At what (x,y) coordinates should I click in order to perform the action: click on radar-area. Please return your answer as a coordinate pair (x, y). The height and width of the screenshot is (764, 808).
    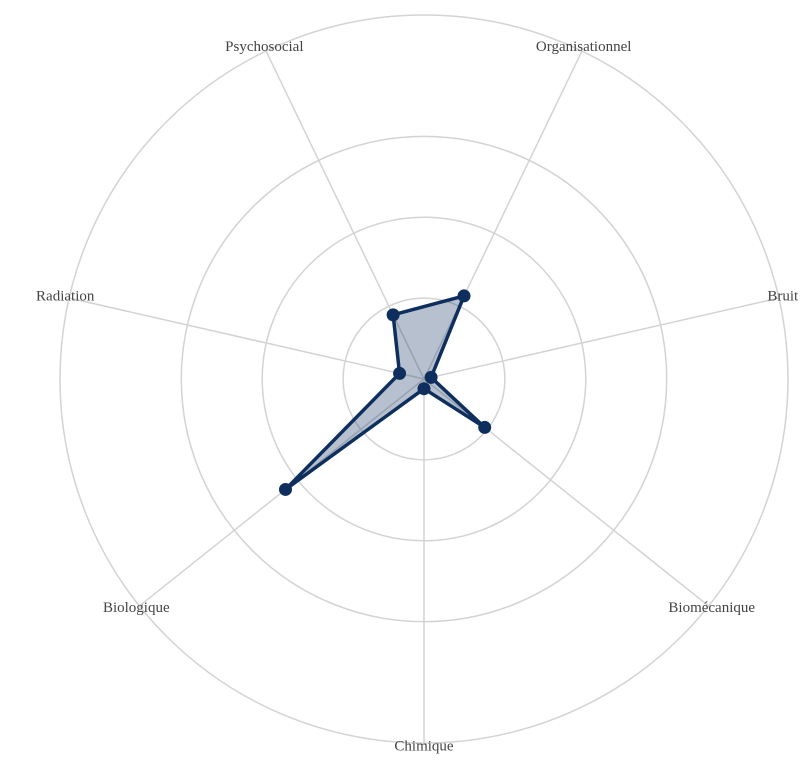
    Looking at the image, I should click on (385, 393).